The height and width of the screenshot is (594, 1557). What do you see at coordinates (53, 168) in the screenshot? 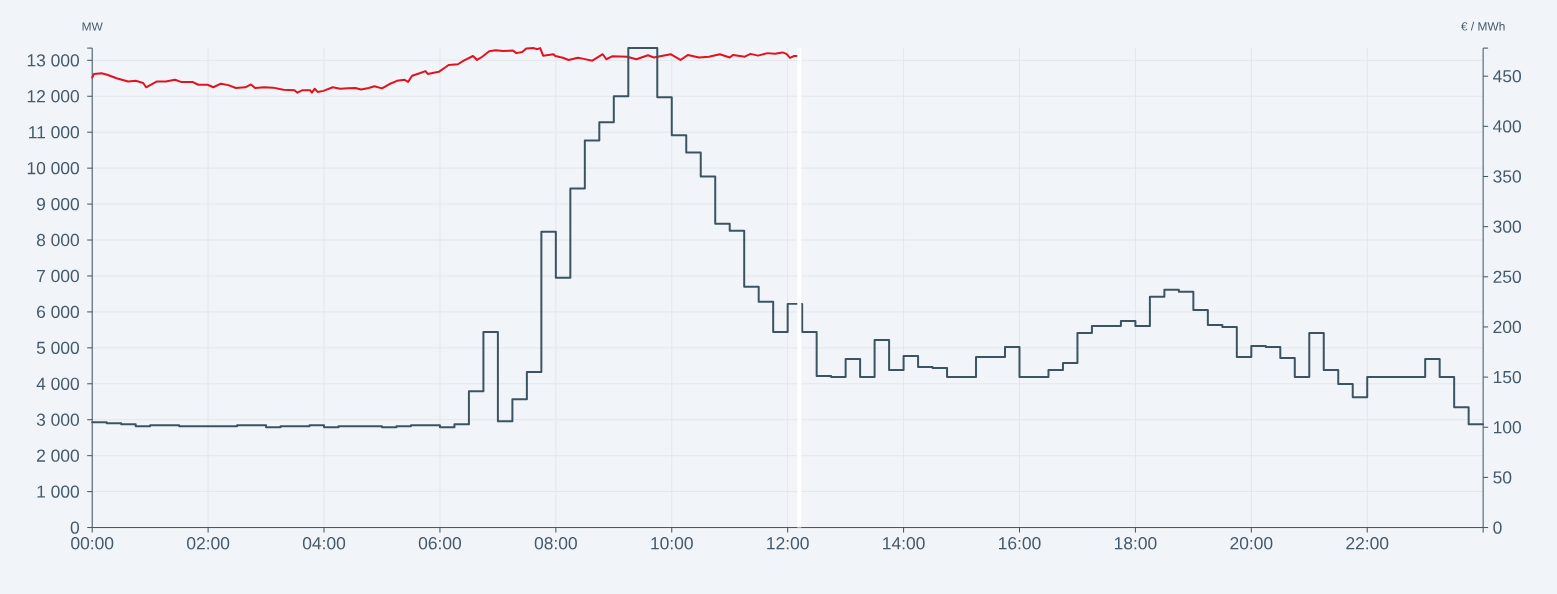
I see `y-tick-label: 10 000` at bounding box center [53, 168].